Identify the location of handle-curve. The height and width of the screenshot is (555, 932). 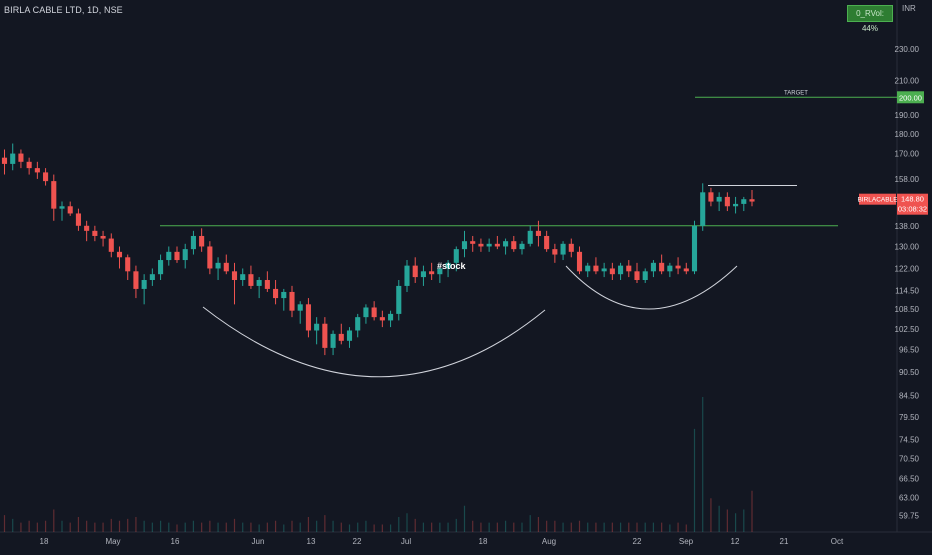
(651, 287).